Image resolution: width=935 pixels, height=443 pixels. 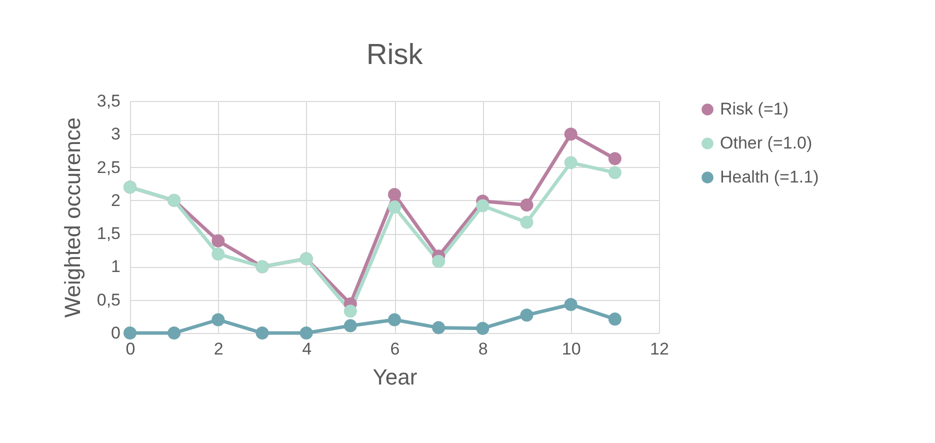 I want to click on legend-label: Other (=1.0), so click(x=766, y=143).